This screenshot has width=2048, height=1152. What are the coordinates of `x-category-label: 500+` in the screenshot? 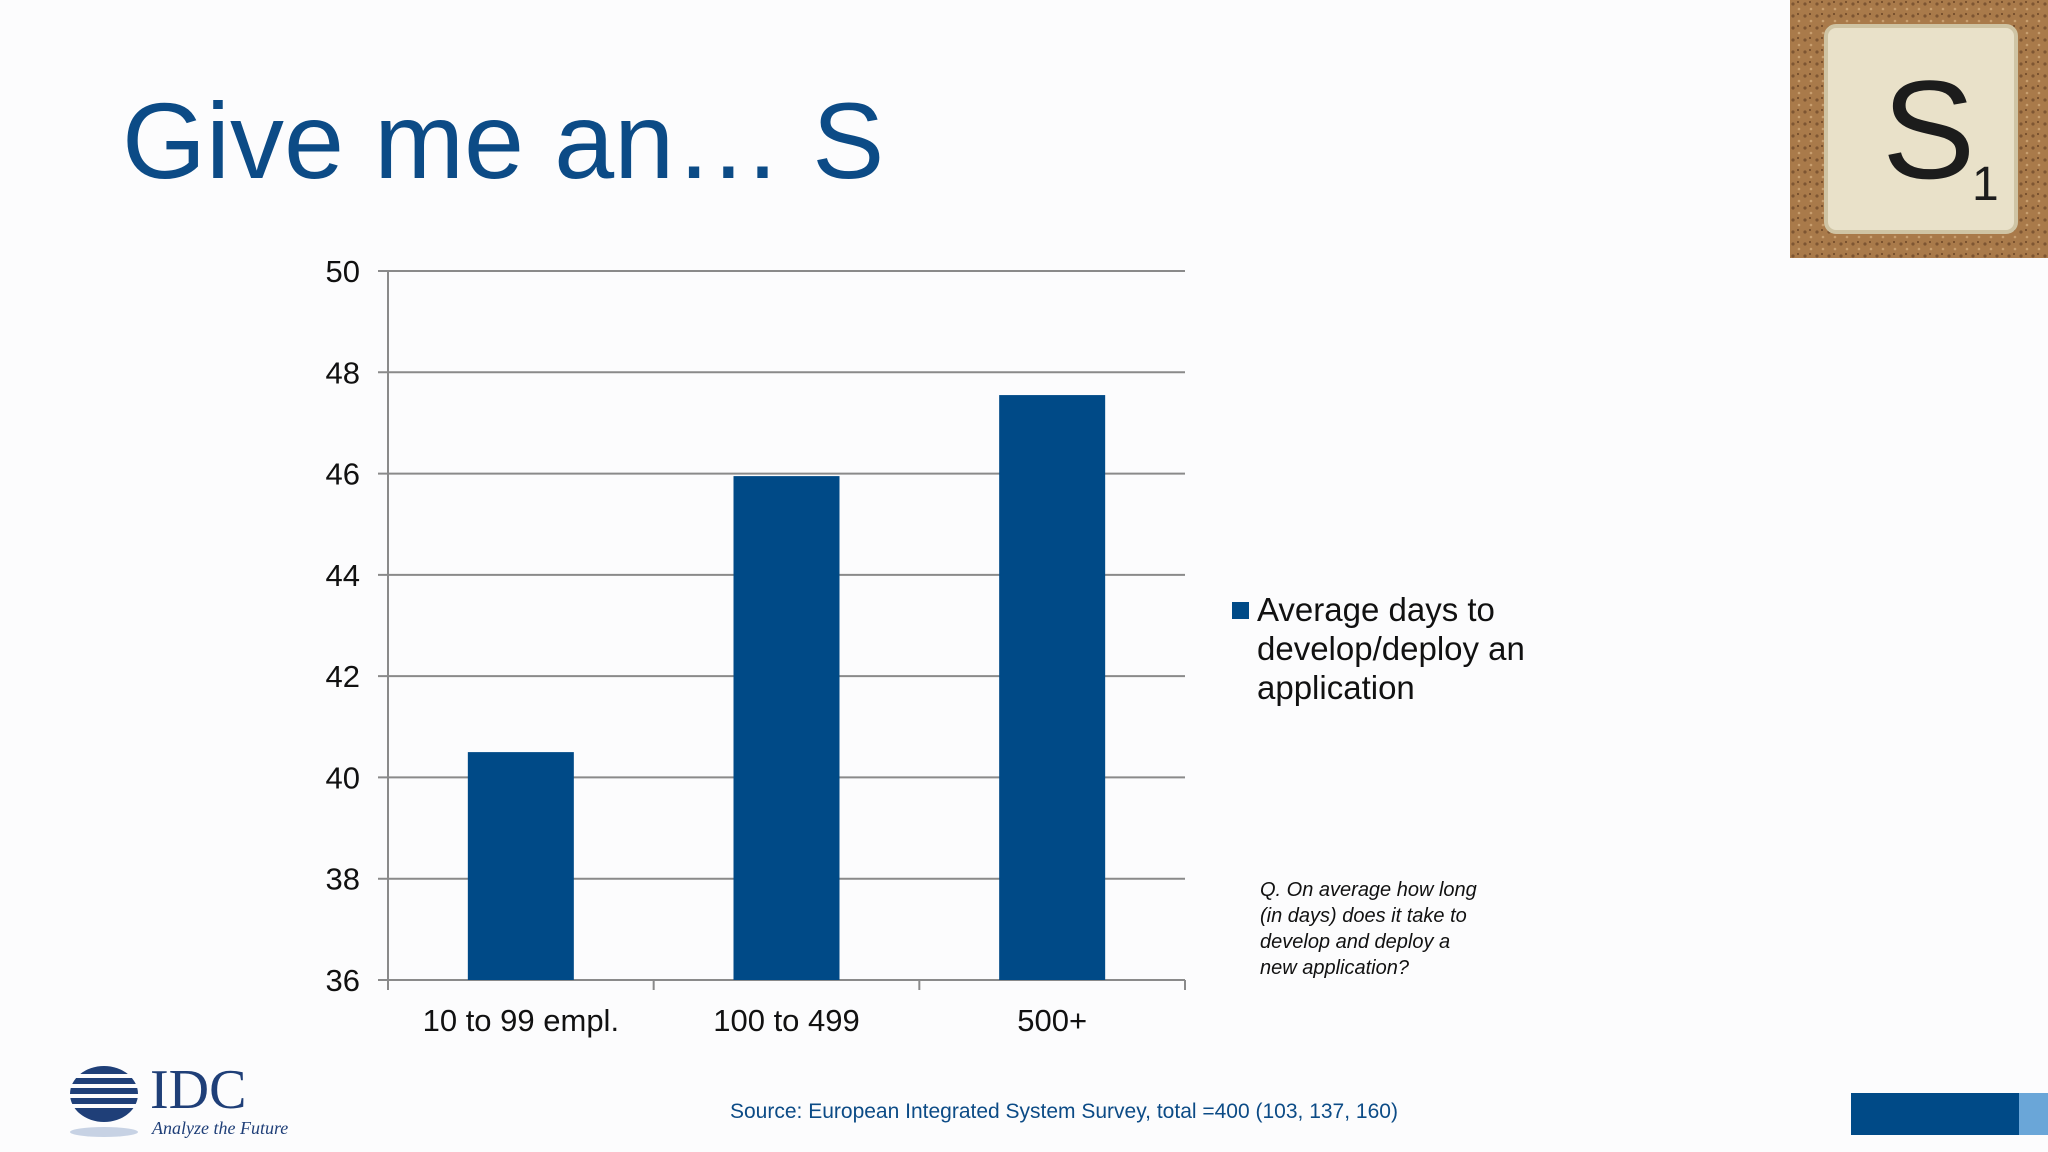 It's located at (1052, 1020).